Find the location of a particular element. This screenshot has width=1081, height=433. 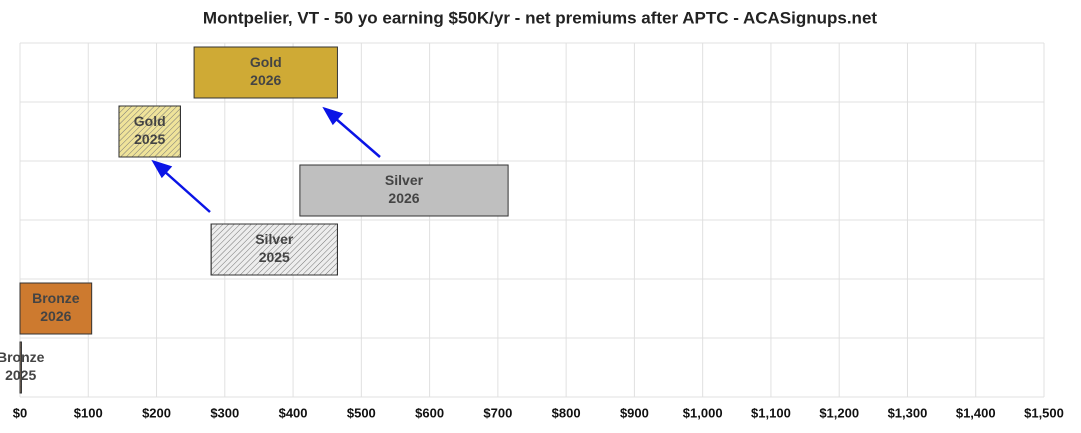

x-tick-label: $700 is located at coordinates (497, 412).